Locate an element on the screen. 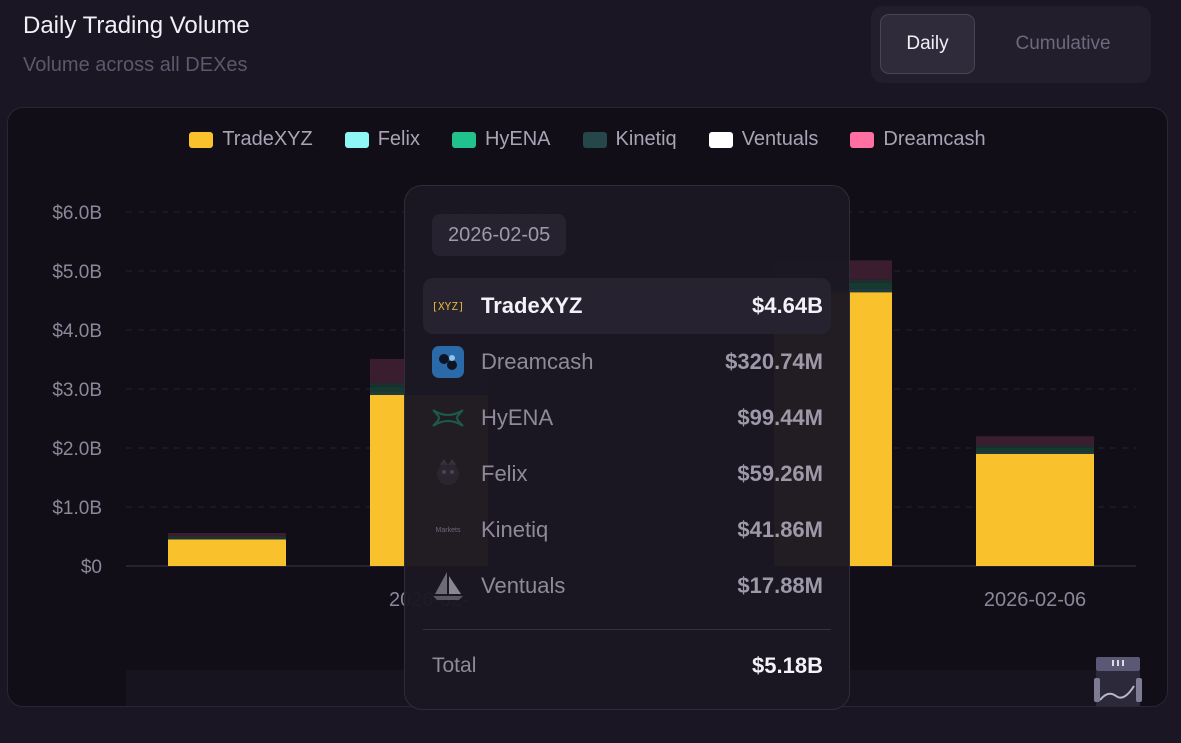 This screenshot has width=1181, height=743. daily-button: Daily is located at coordinates (927, 44).